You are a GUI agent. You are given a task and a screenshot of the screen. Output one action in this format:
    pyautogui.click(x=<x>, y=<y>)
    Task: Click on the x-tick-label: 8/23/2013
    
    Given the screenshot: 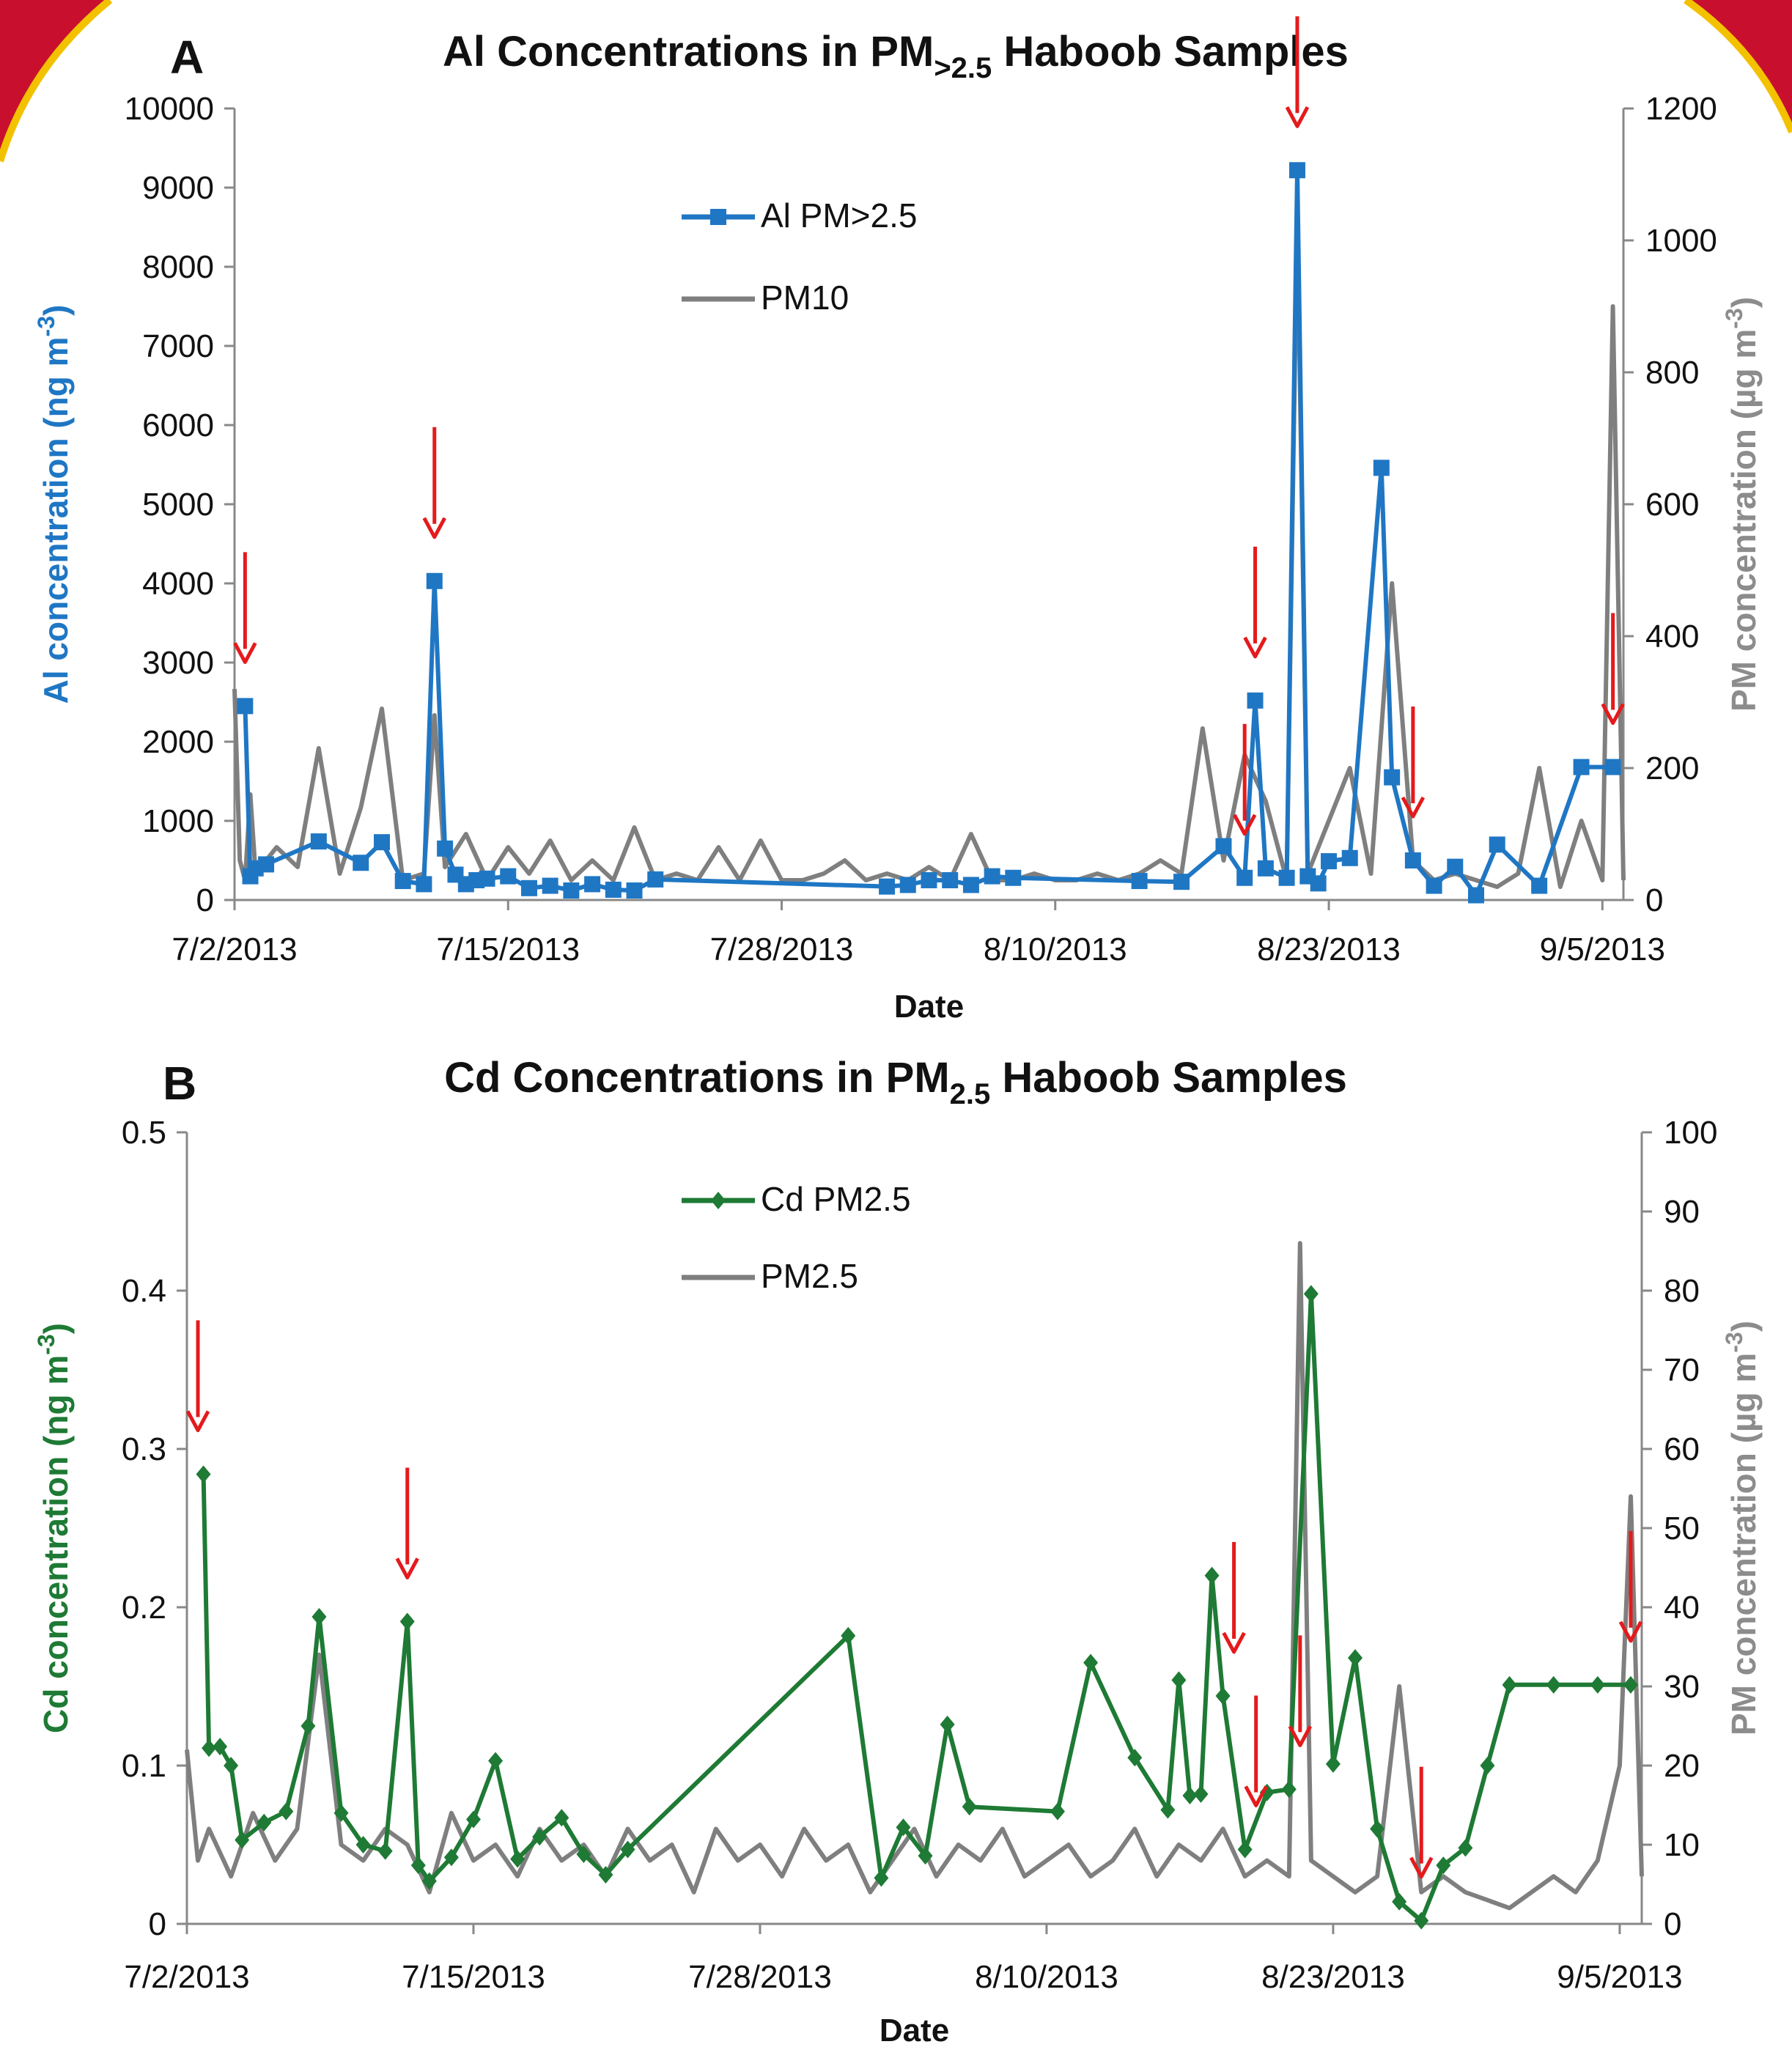 What is the action you would take?
    pyautogui.click(x=1333, y=1977)
    